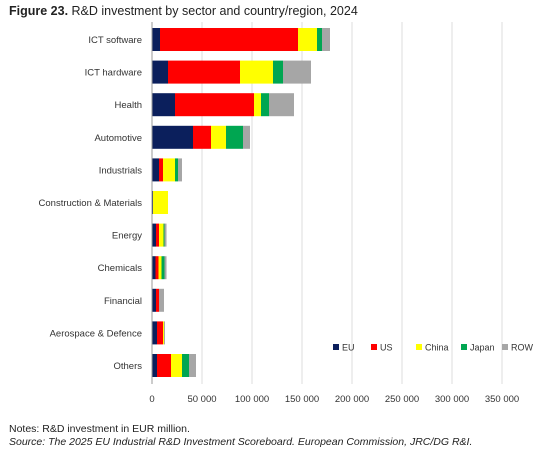 The image size is (554, 453). What do you see at coordinates (302, 399) in the screenshot?
I see `x-tick-label: 150 000` at bounding box center [302, 399].